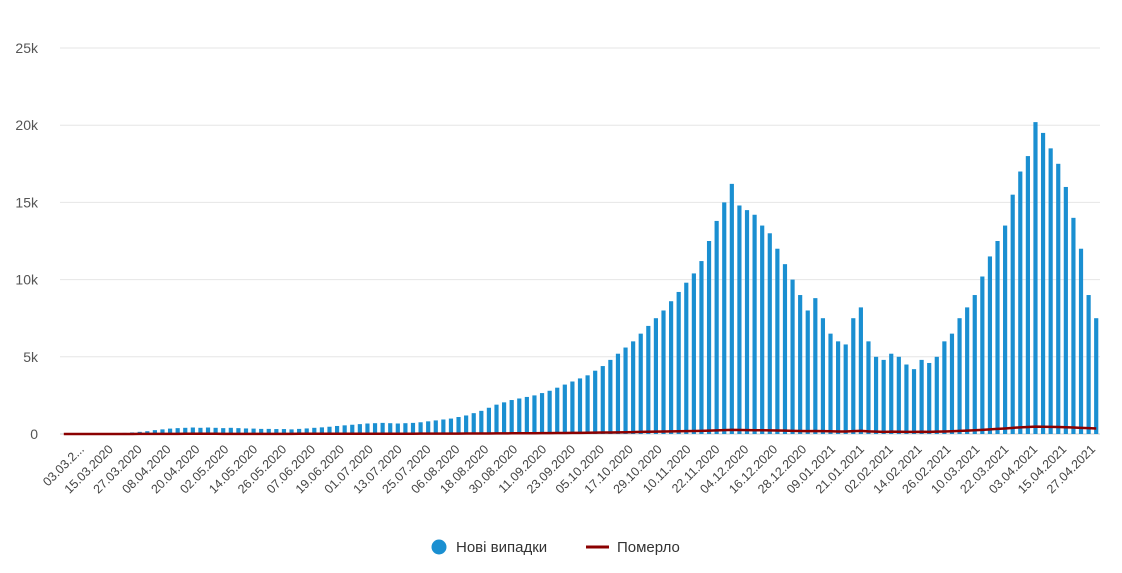 This screenshot has width=1122, height=573. Describe the element at coordinates (27, 48) in the screenshot. I see `y-tick-label: 25k` at that location.